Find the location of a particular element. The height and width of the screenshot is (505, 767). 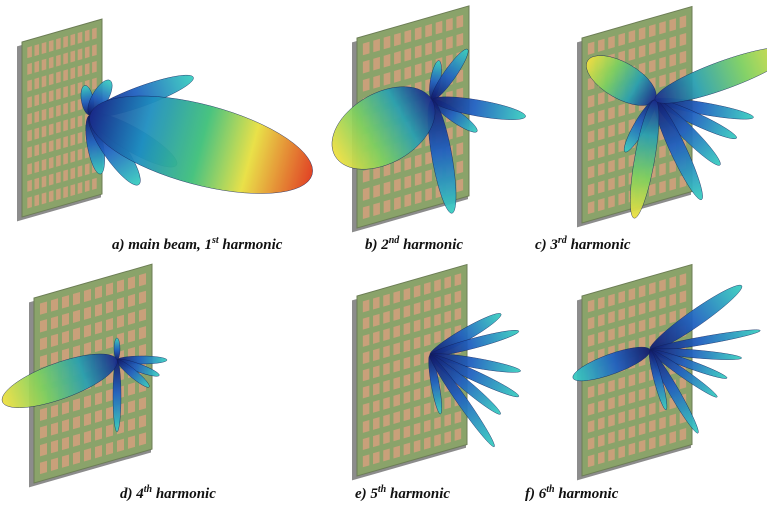

caption-sup: nd is located at coordinates (395, 240).